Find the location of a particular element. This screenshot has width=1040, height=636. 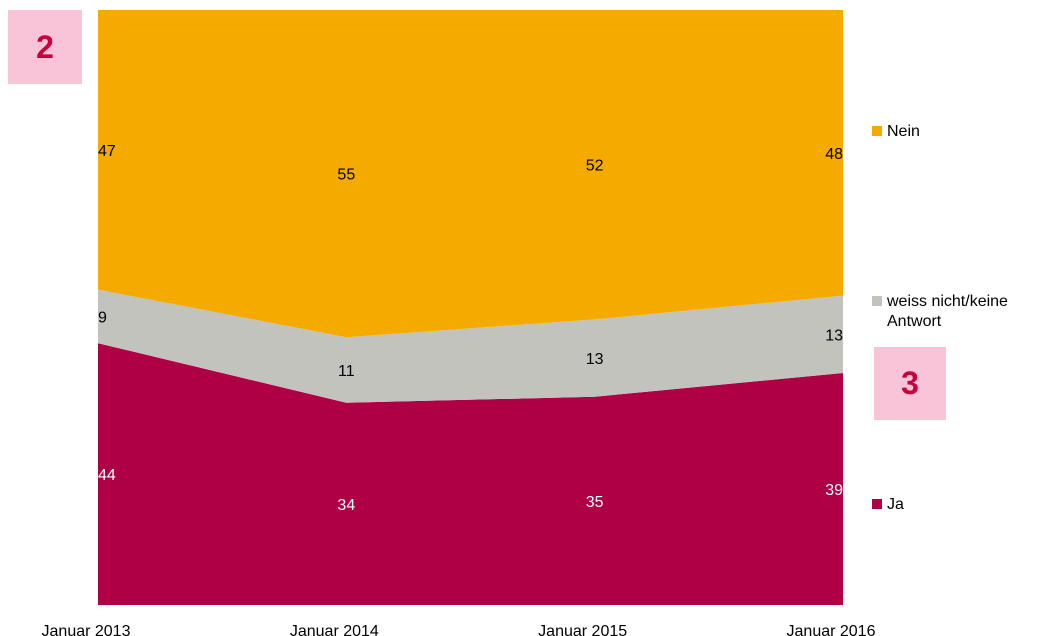

value-label-ja-3: 39 is located at coordinates (834, 490).